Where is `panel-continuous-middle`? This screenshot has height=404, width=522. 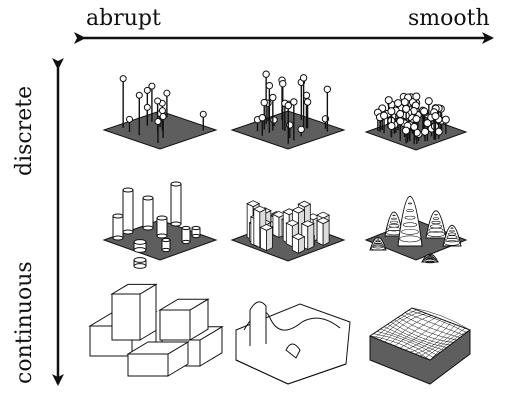
panel-continuous-middle is located at coordinates (293, 343).